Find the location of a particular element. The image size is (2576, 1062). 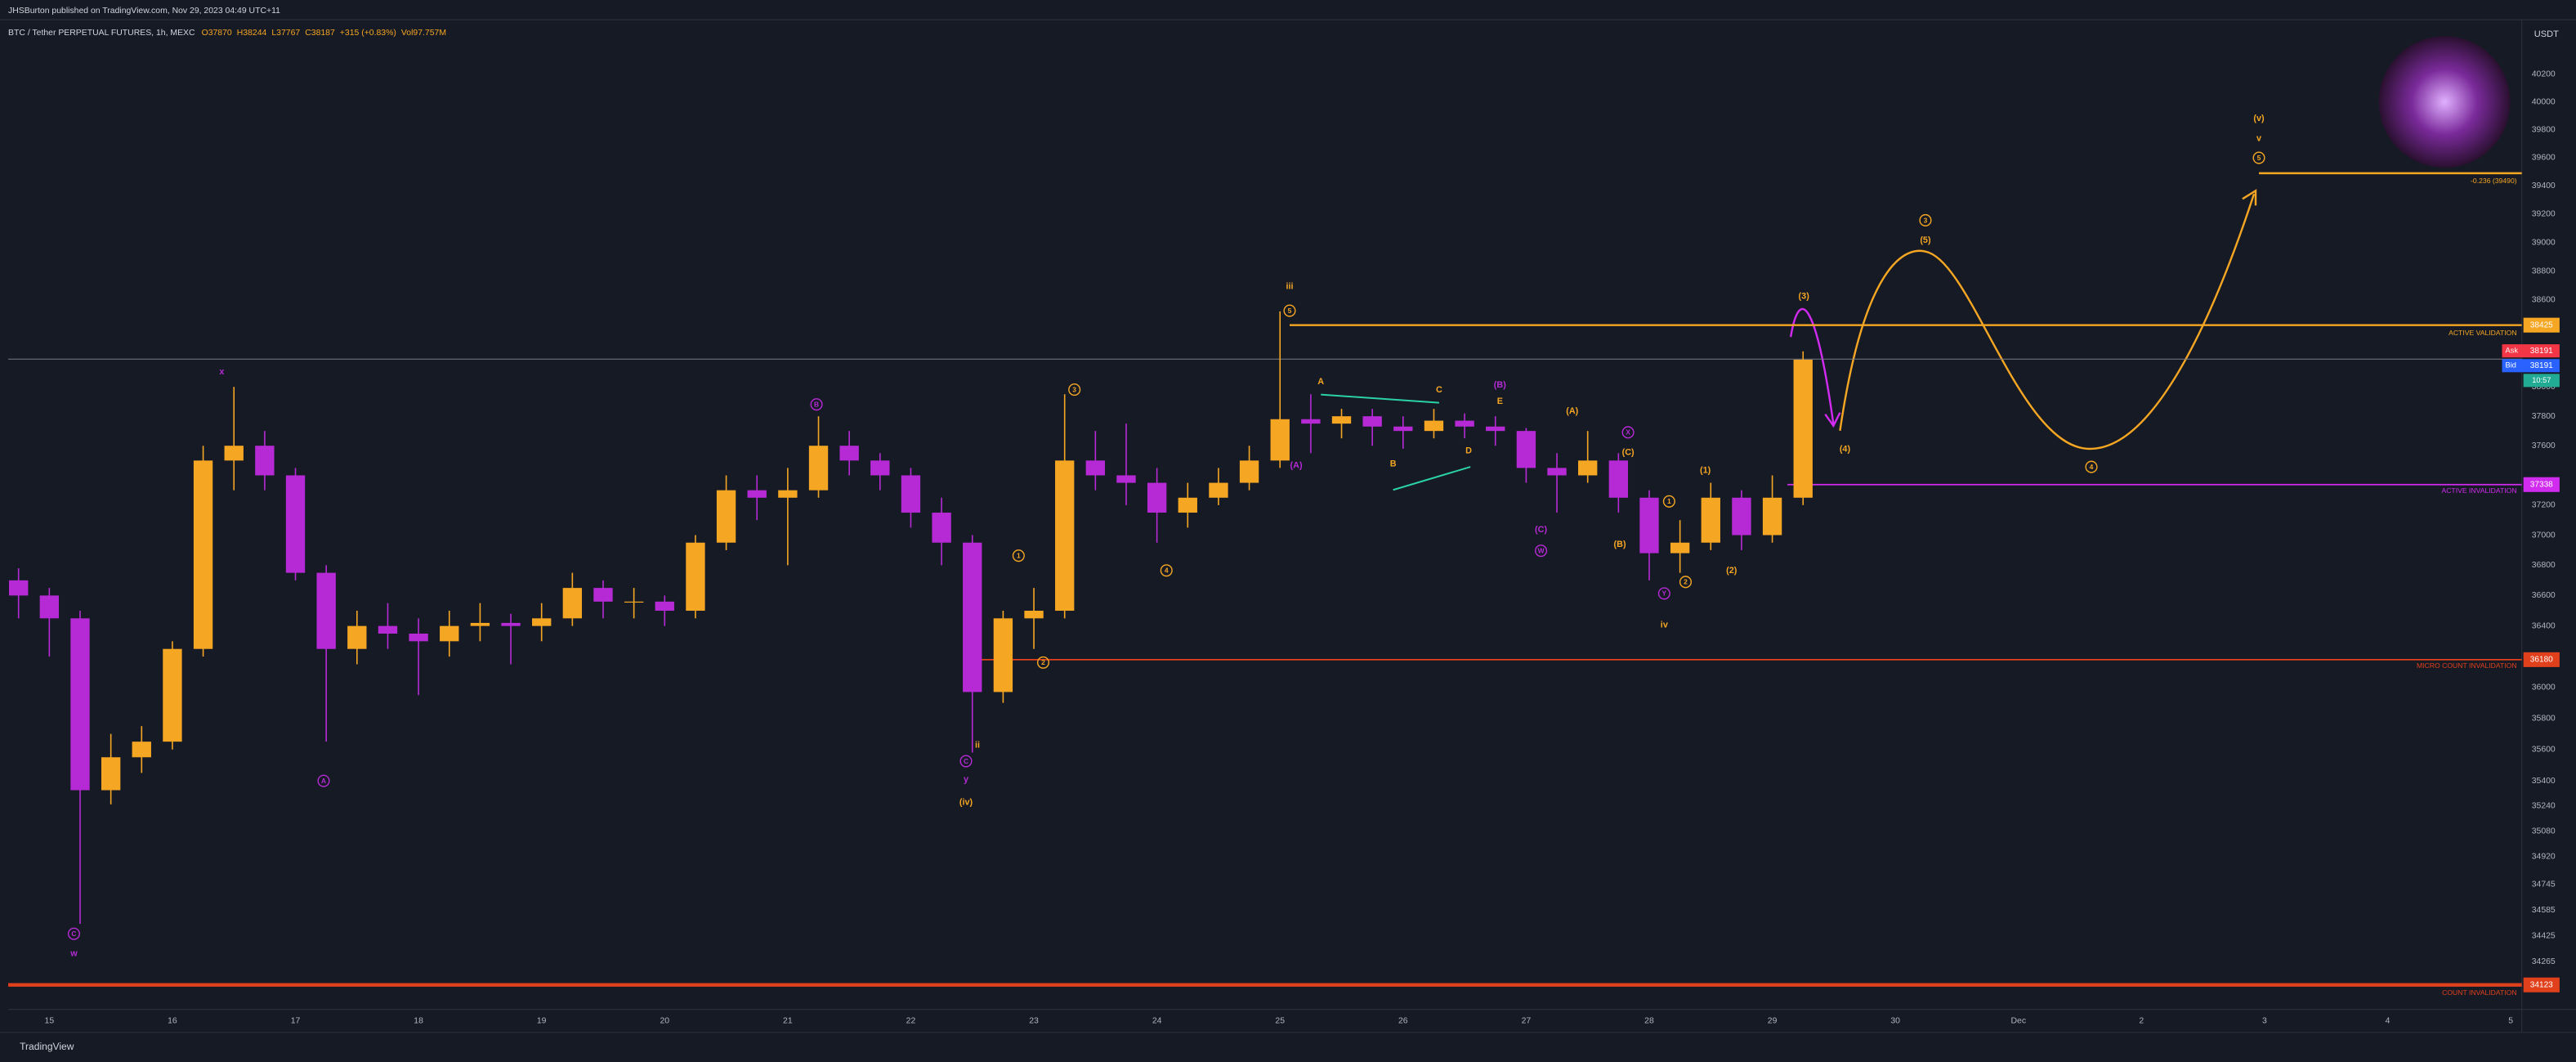

ohlc: +315 (+0.83%) is located at coordinates (368, 33).